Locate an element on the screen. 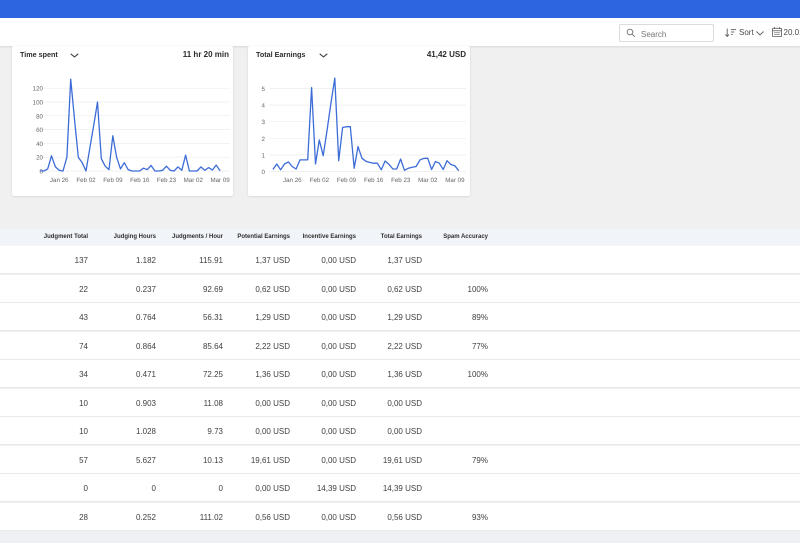  svg-text: 100 is located at coordinates (38, 103).